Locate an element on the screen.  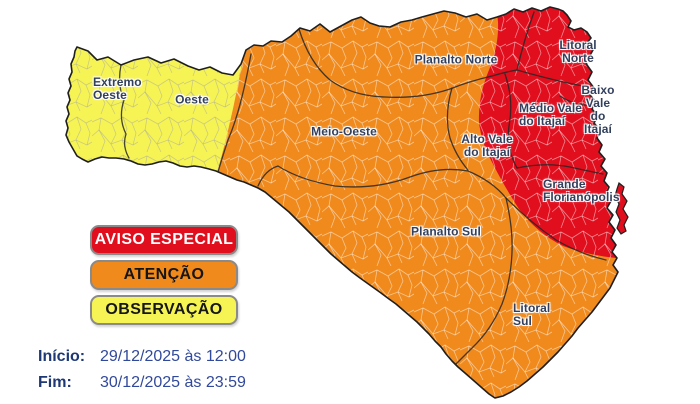
legend-label-atencao: ATENÇÃO is located at coordinates (164, 274).